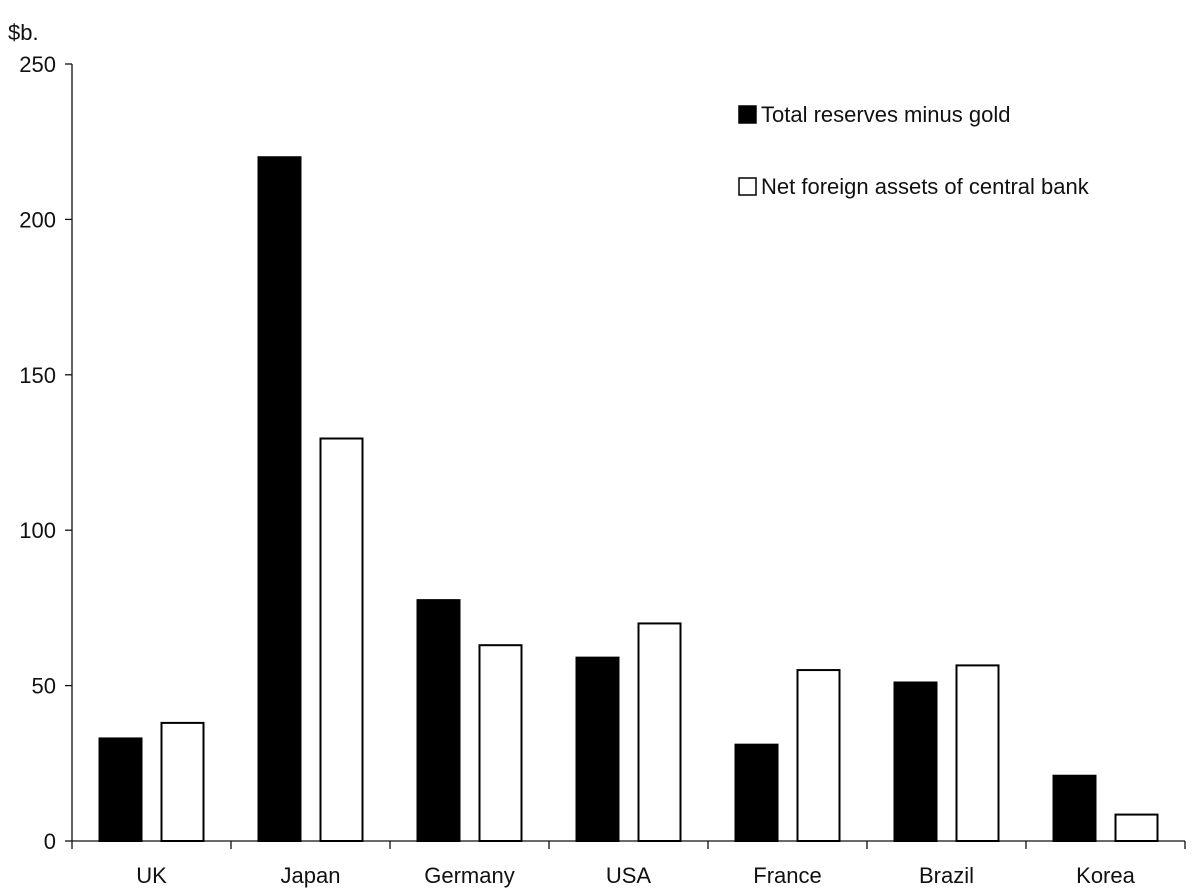 The image size is (1193, 895). What do you see at coordinates (469, 875) in the screenshot?
I see `category-label: Germany` at bounding box center [469, 875].